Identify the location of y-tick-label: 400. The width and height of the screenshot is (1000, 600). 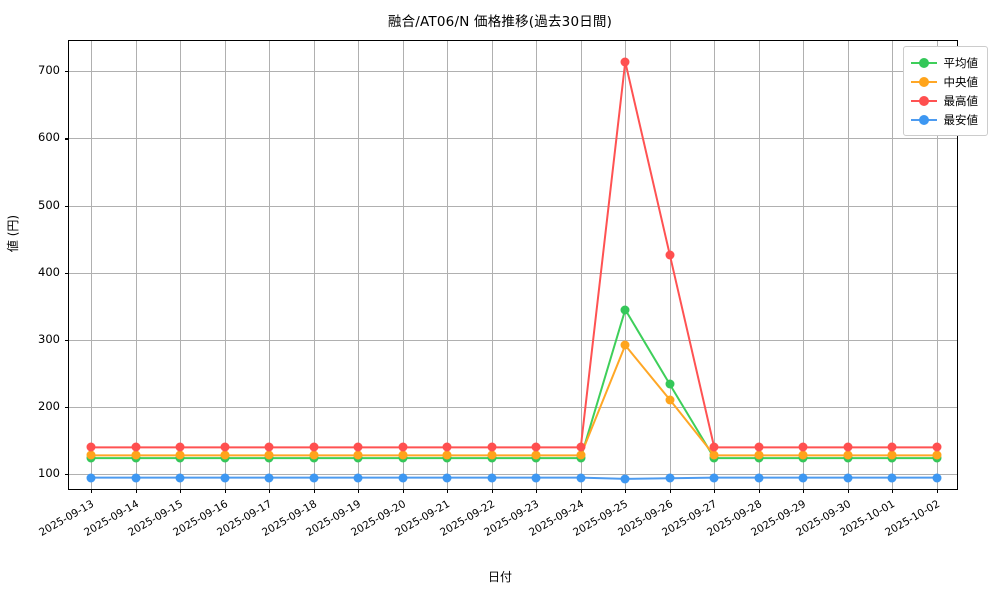
(49, 271).